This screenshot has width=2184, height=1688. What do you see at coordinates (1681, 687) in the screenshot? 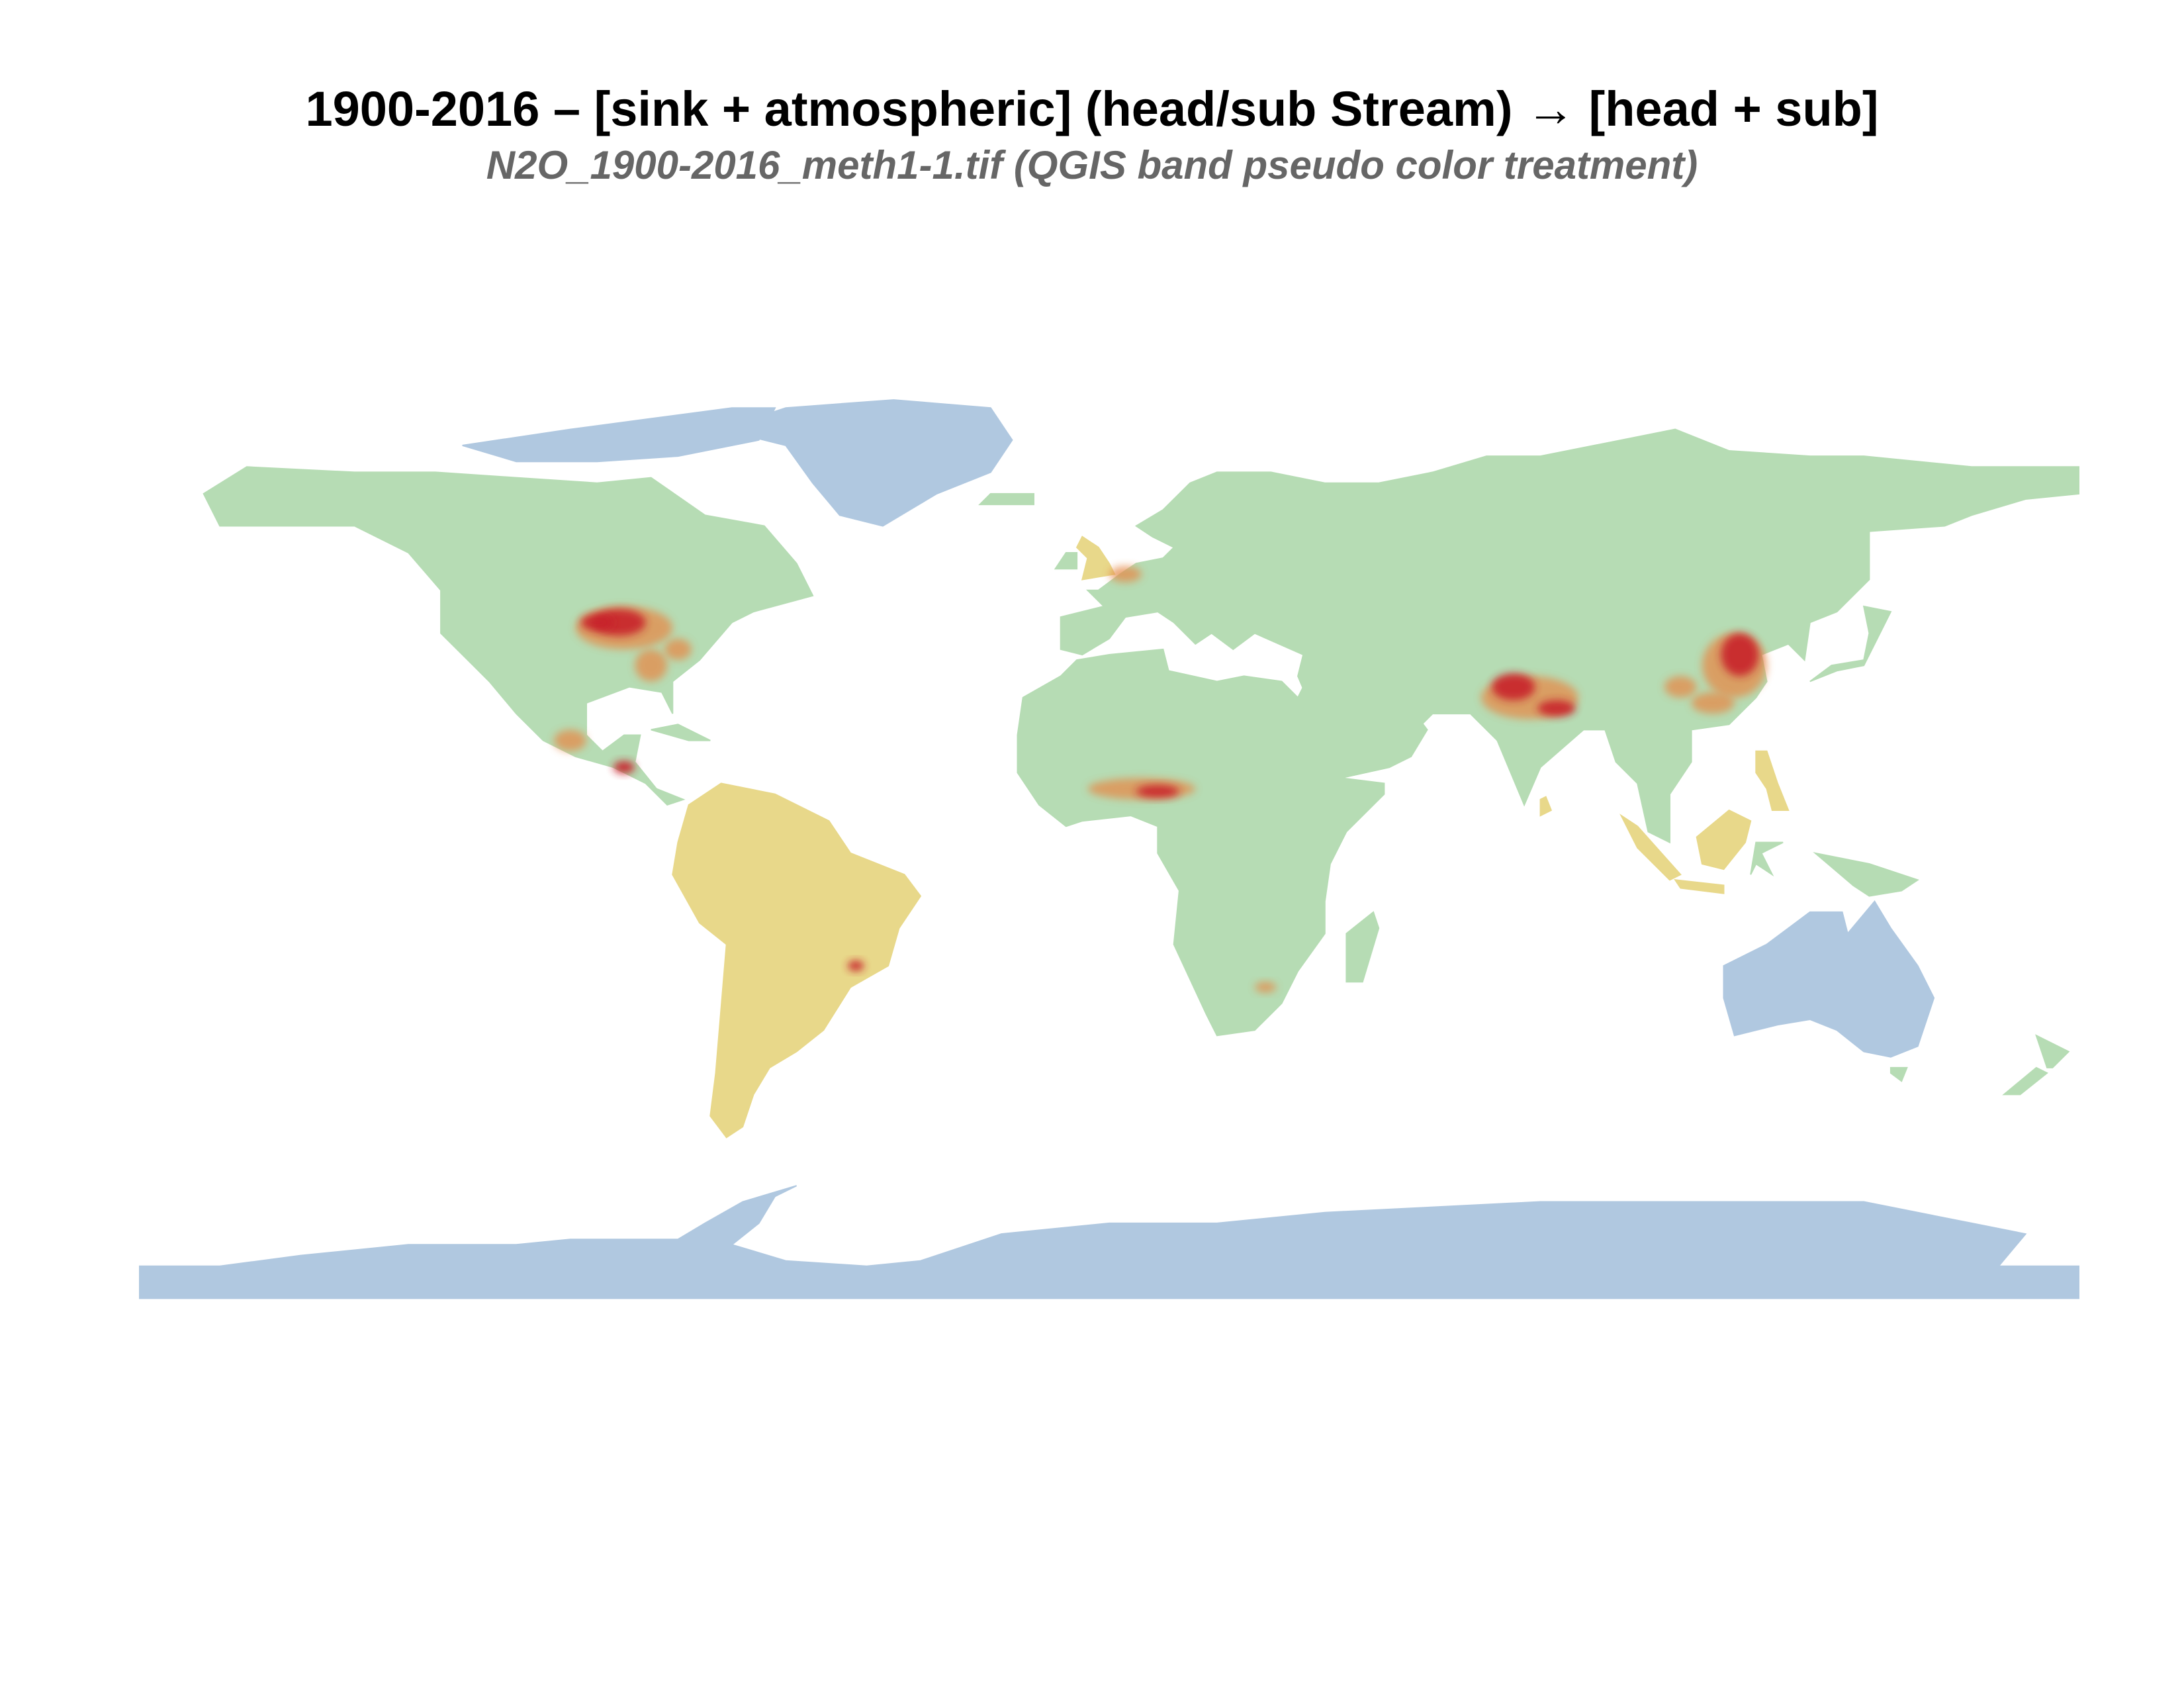
I see `hotspot-sichuan` at bounding box center [1681, 687].